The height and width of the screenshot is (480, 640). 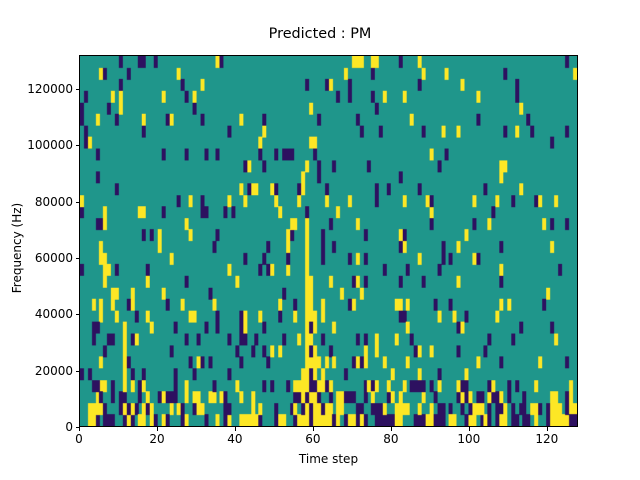 What do you see at coordinates (547, 439) in the screenshot?
I see `x-tick-label: 120` at bounding box center [547, 439].